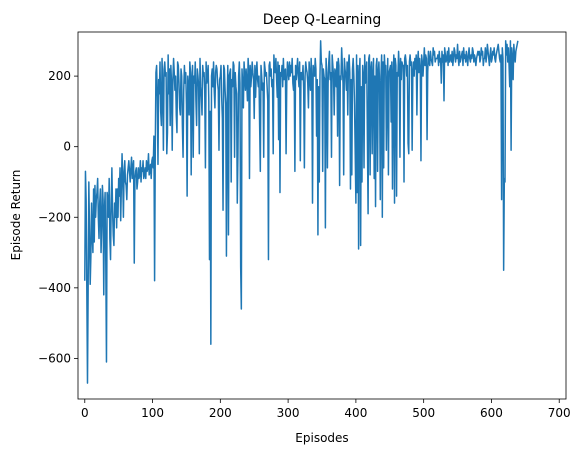 The width and height of the screenshot is (583, 455). I want to click on x-tick-label: 300, so click(288, 413).